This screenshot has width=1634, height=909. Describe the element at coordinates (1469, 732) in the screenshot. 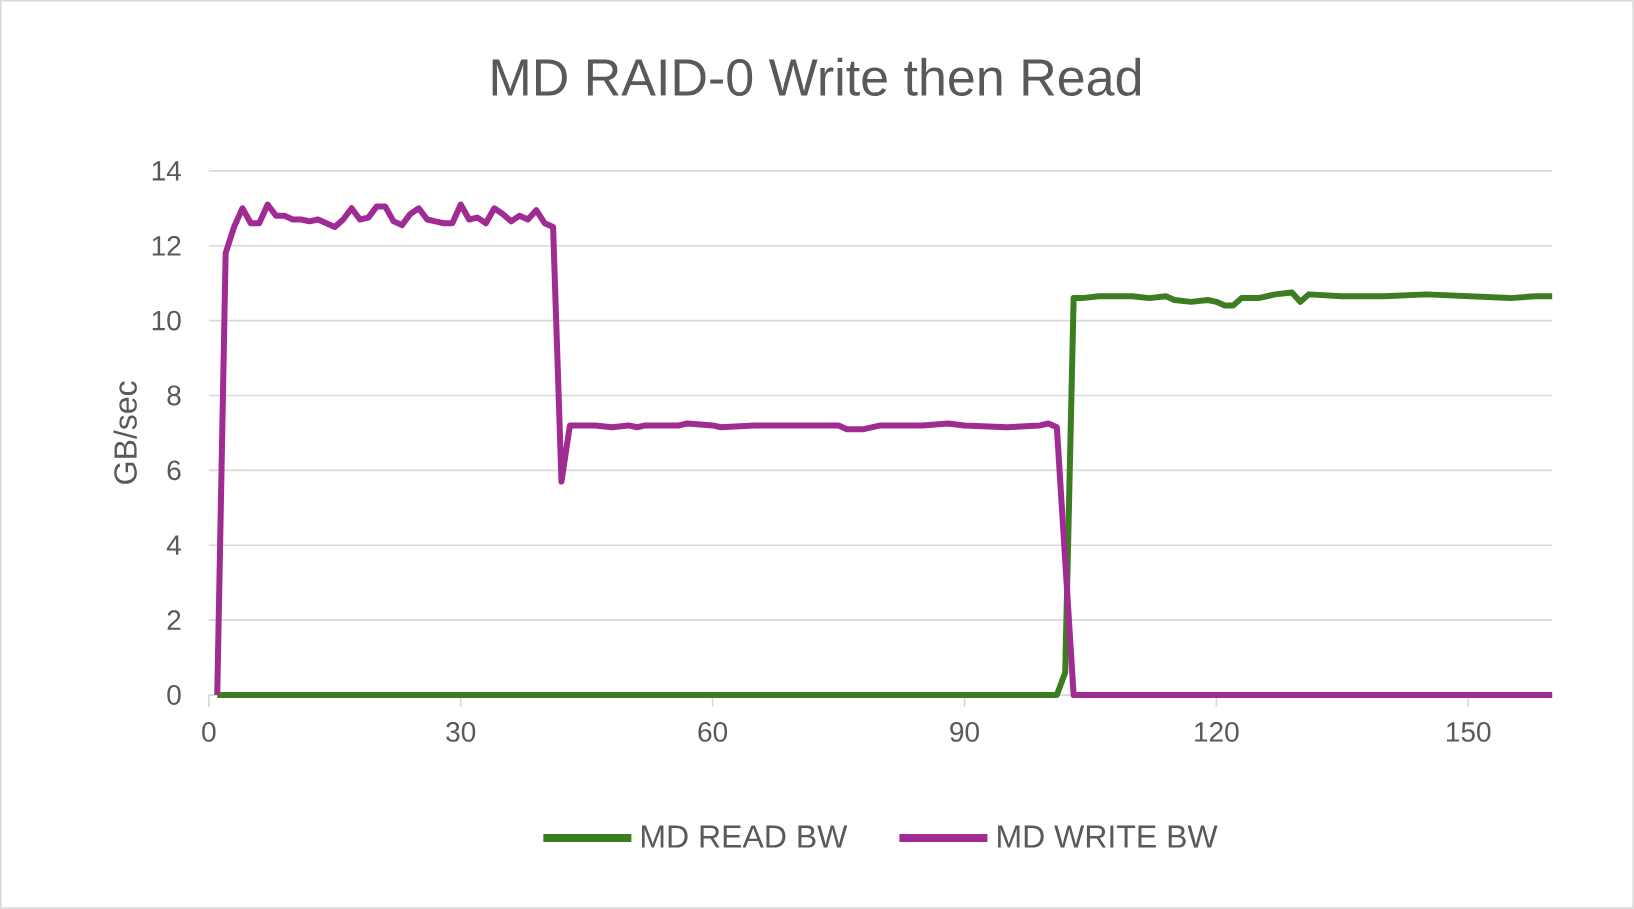

I see `x-tick-label: 150` at that location.